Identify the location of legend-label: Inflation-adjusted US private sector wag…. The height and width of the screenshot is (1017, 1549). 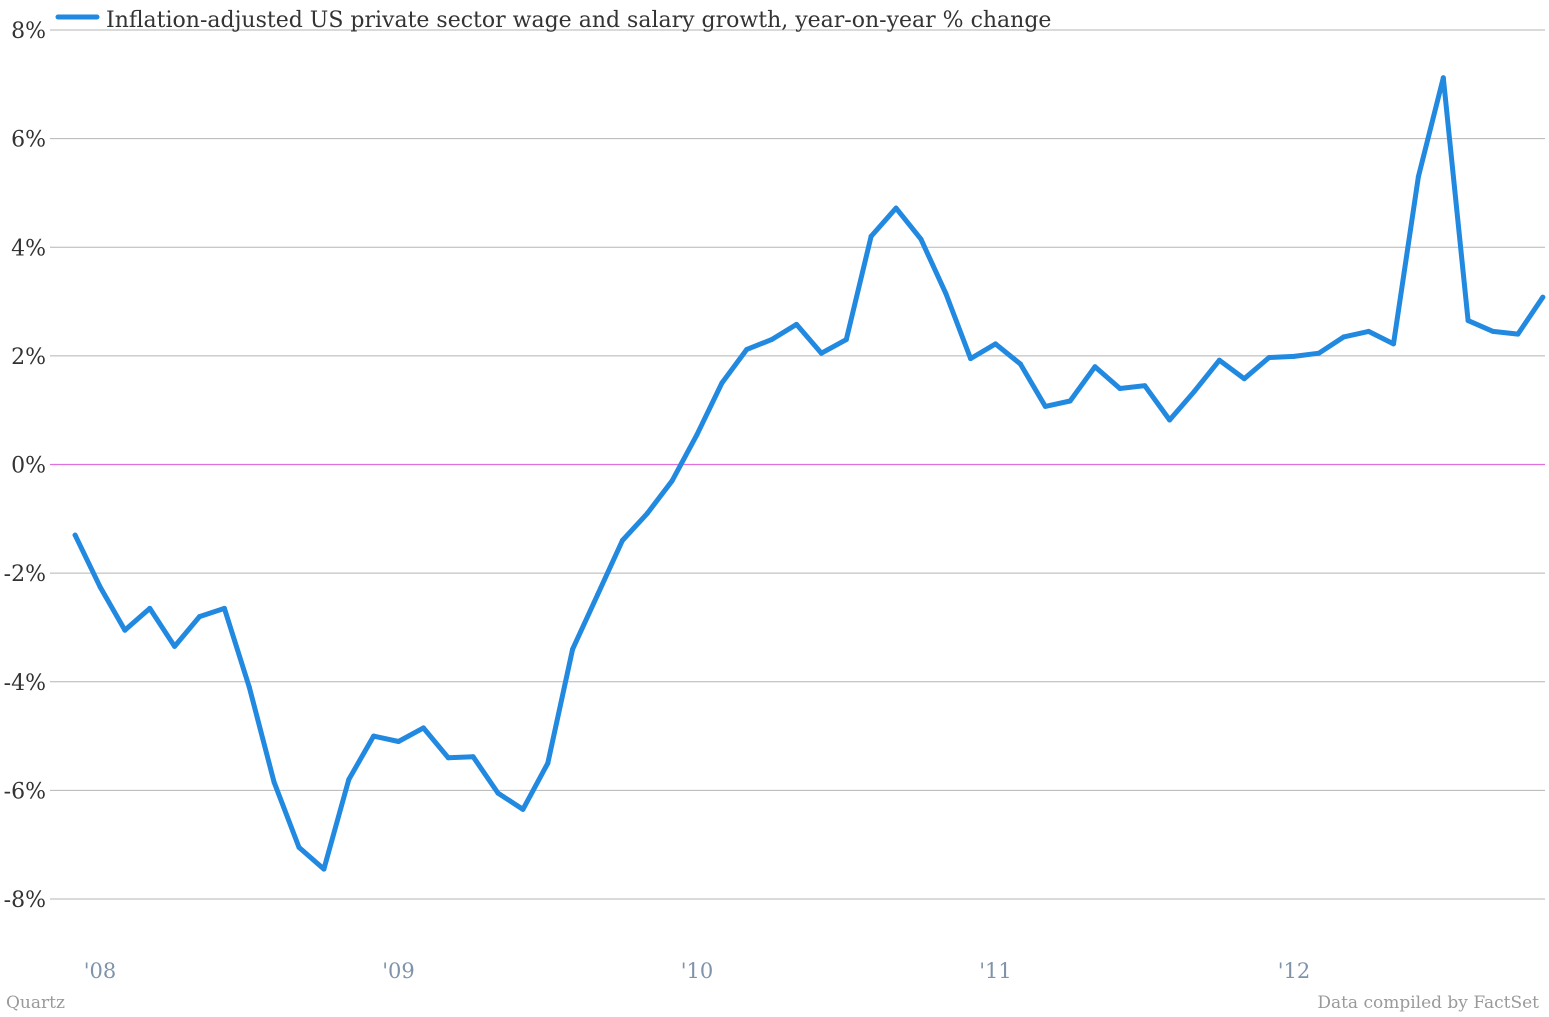
(578, 20).